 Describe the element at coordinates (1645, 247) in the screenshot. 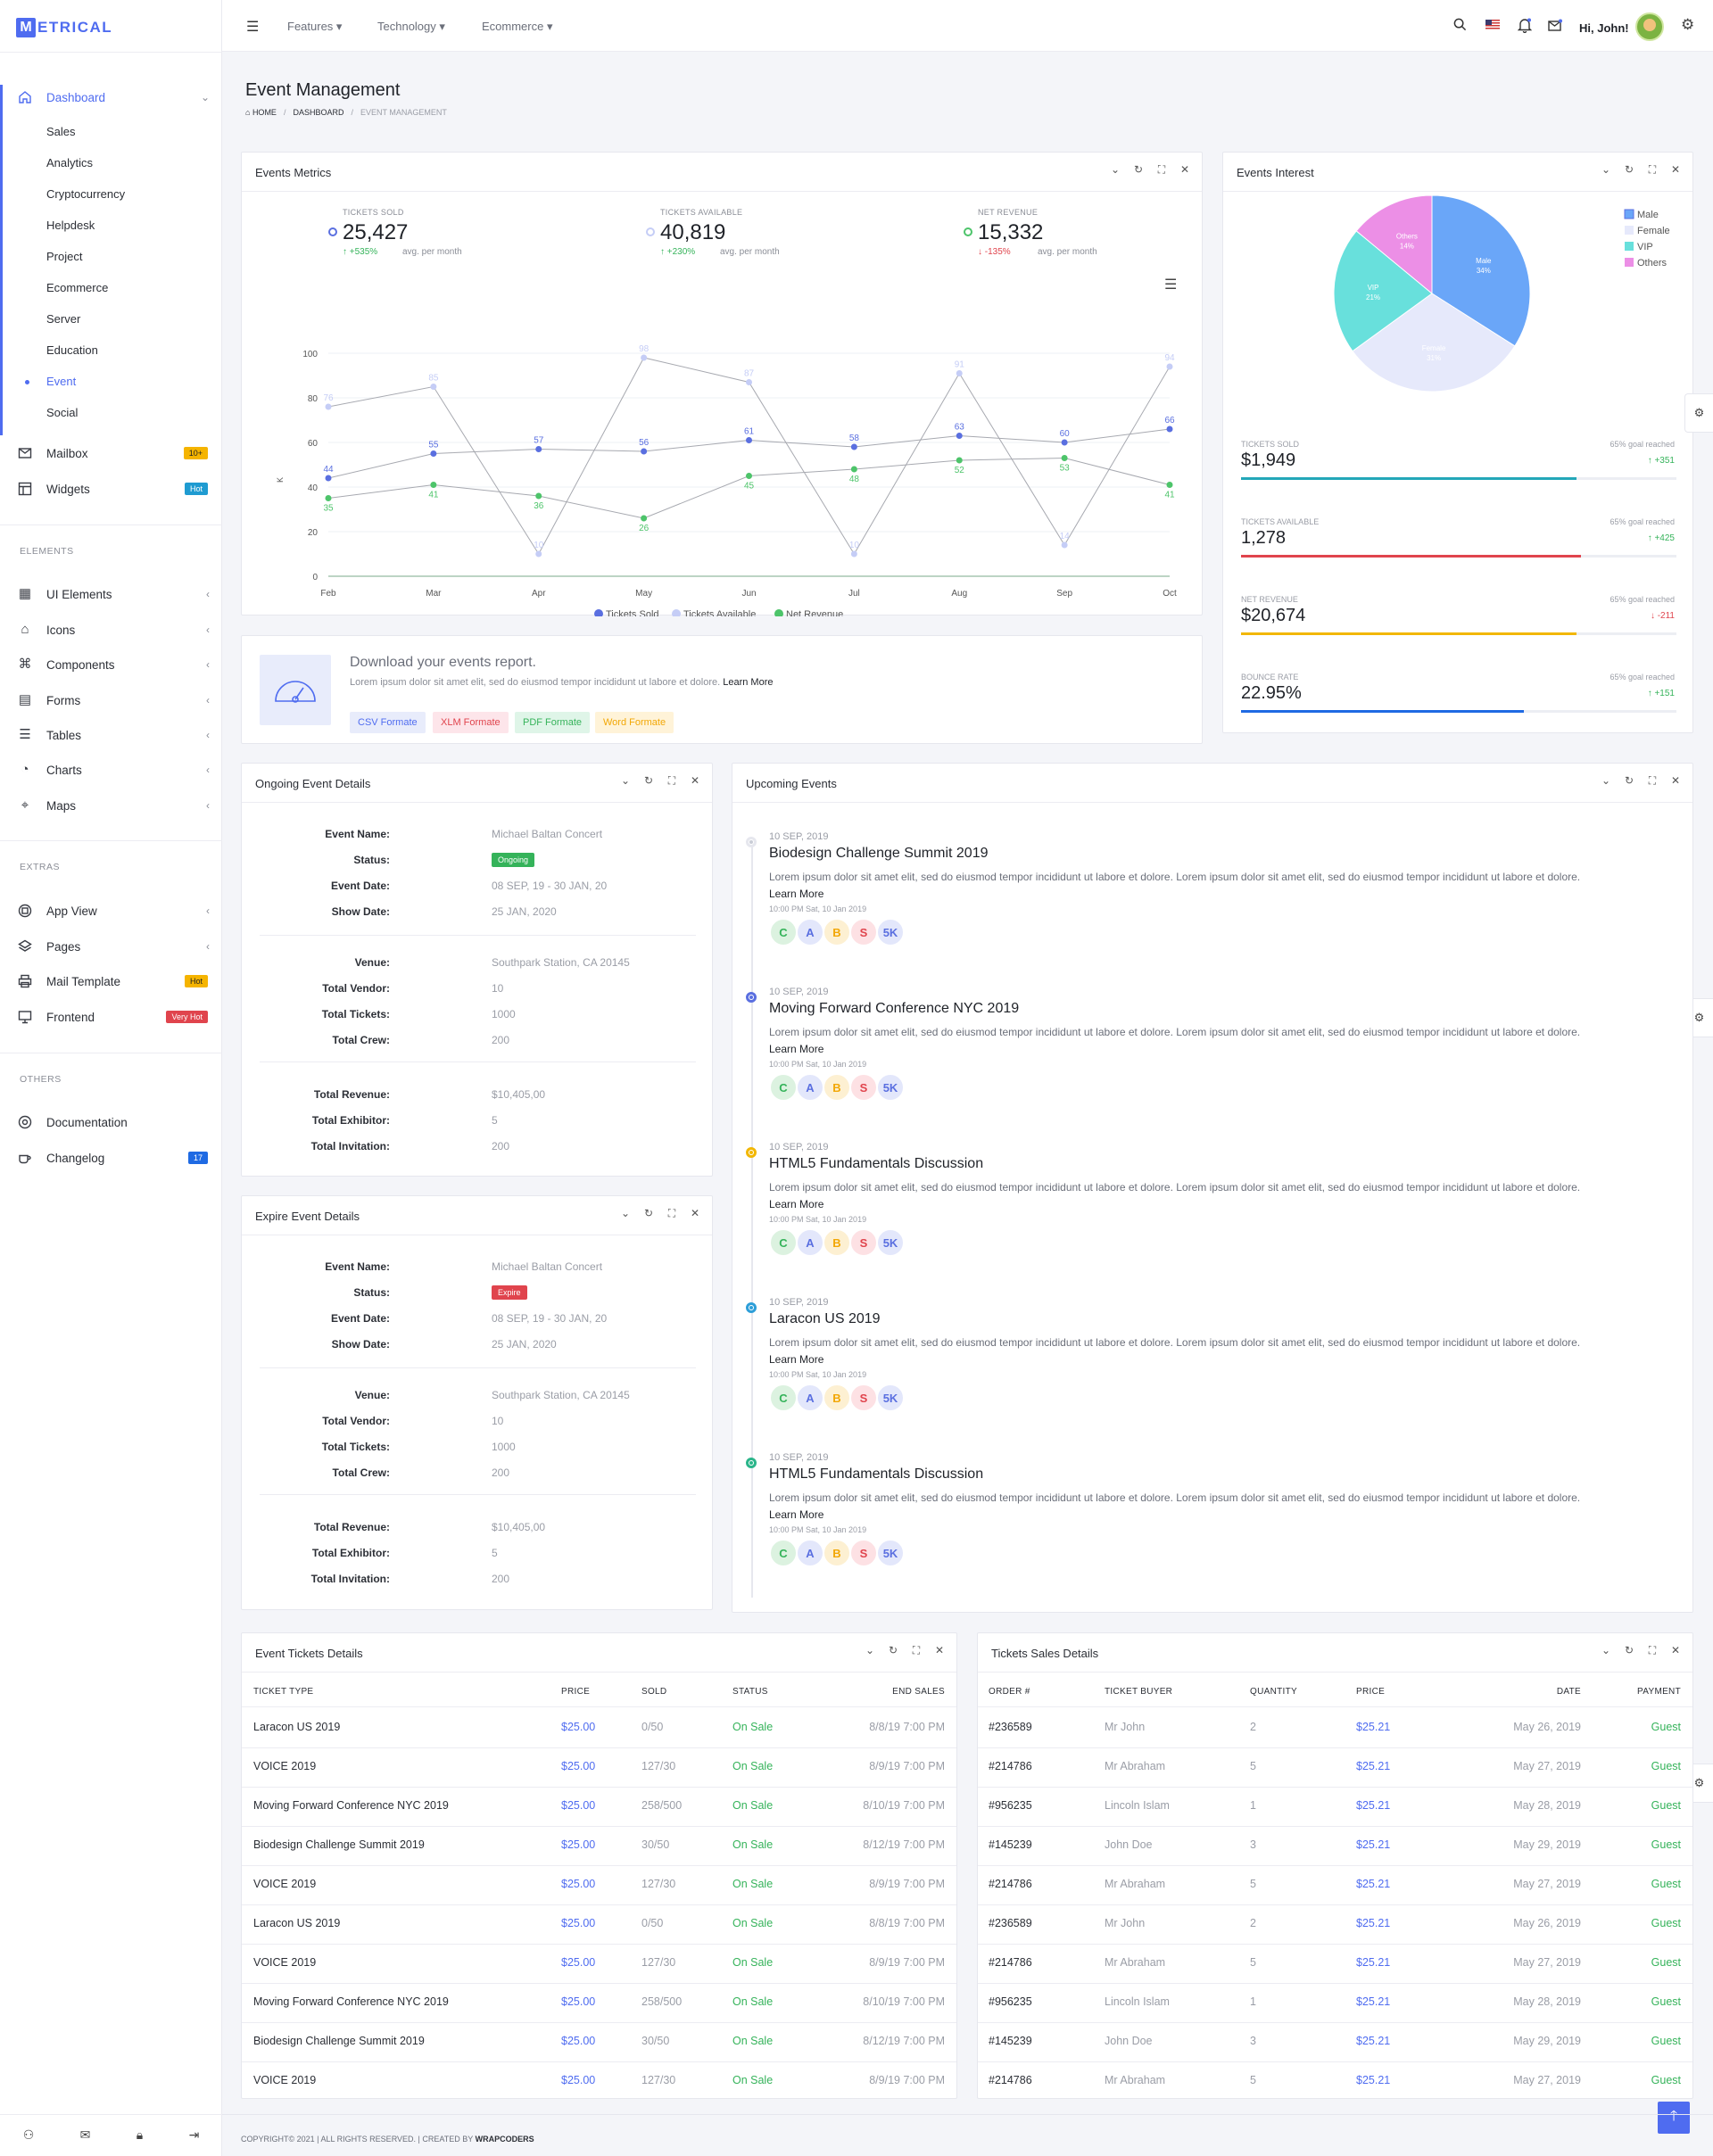

I see `legend-item: VIP` at that location.